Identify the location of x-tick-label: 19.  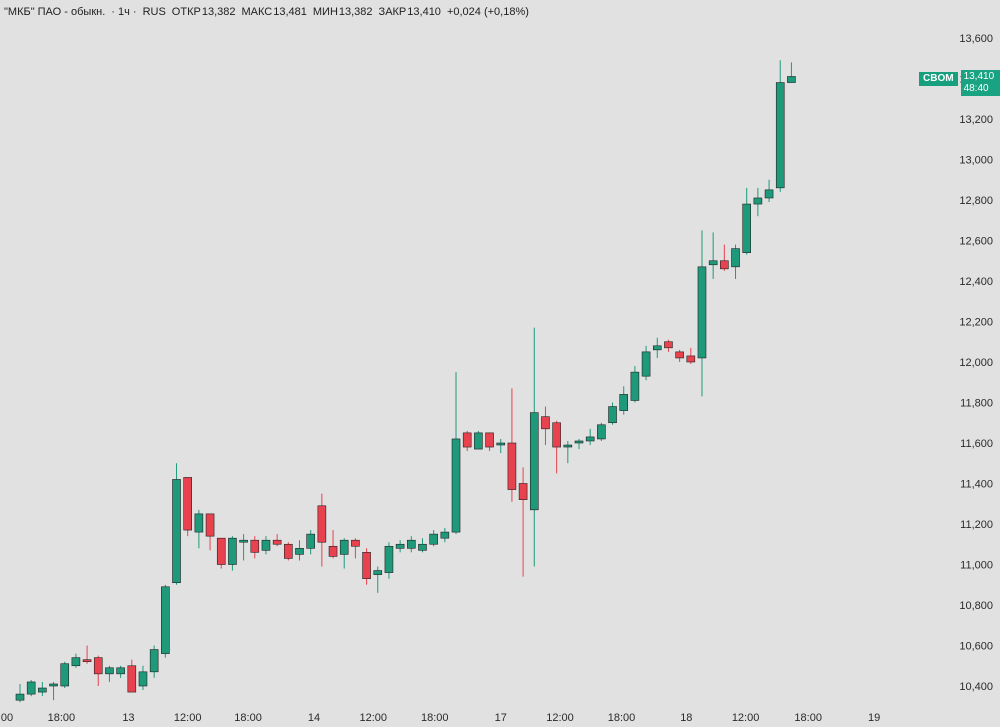
(874, 718).